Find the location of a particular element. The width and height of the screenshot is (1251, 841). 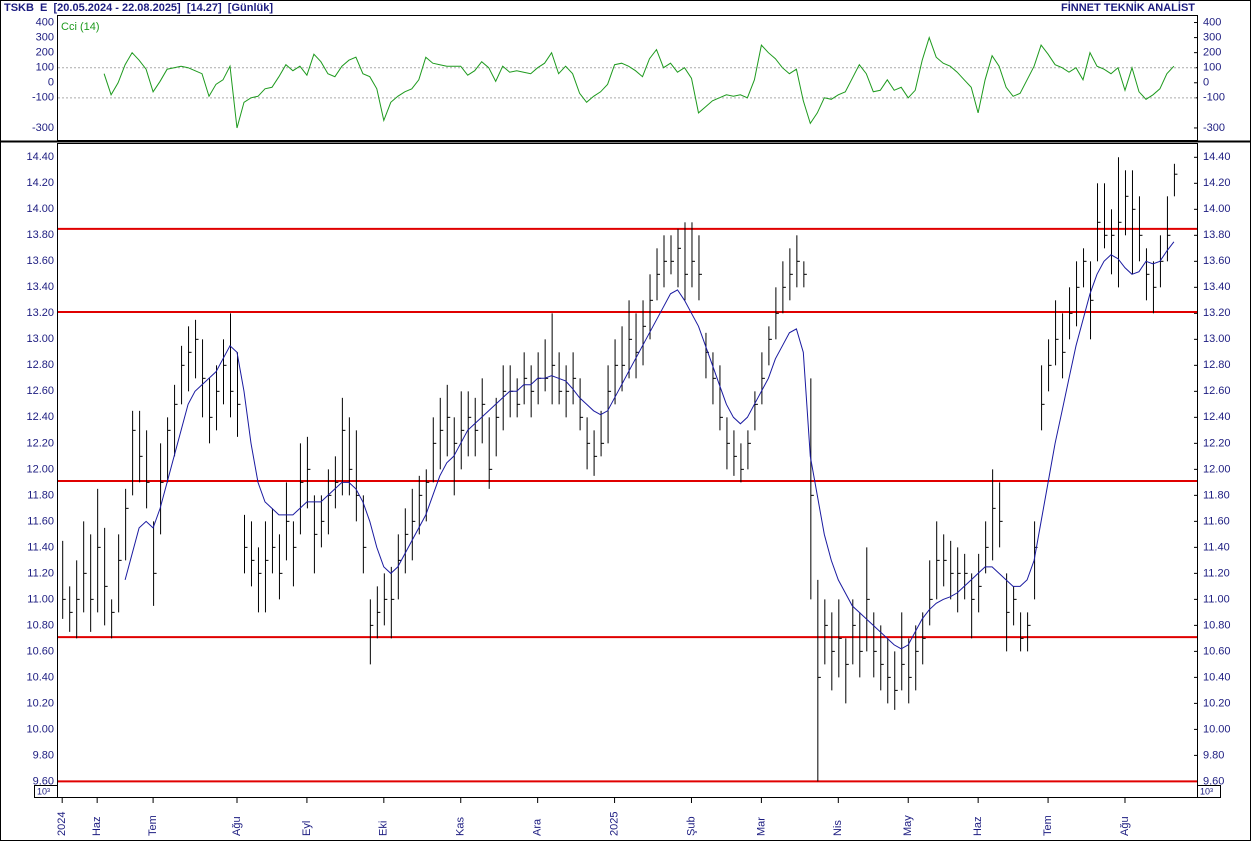

cci-line is located at coordinates (639, 82).